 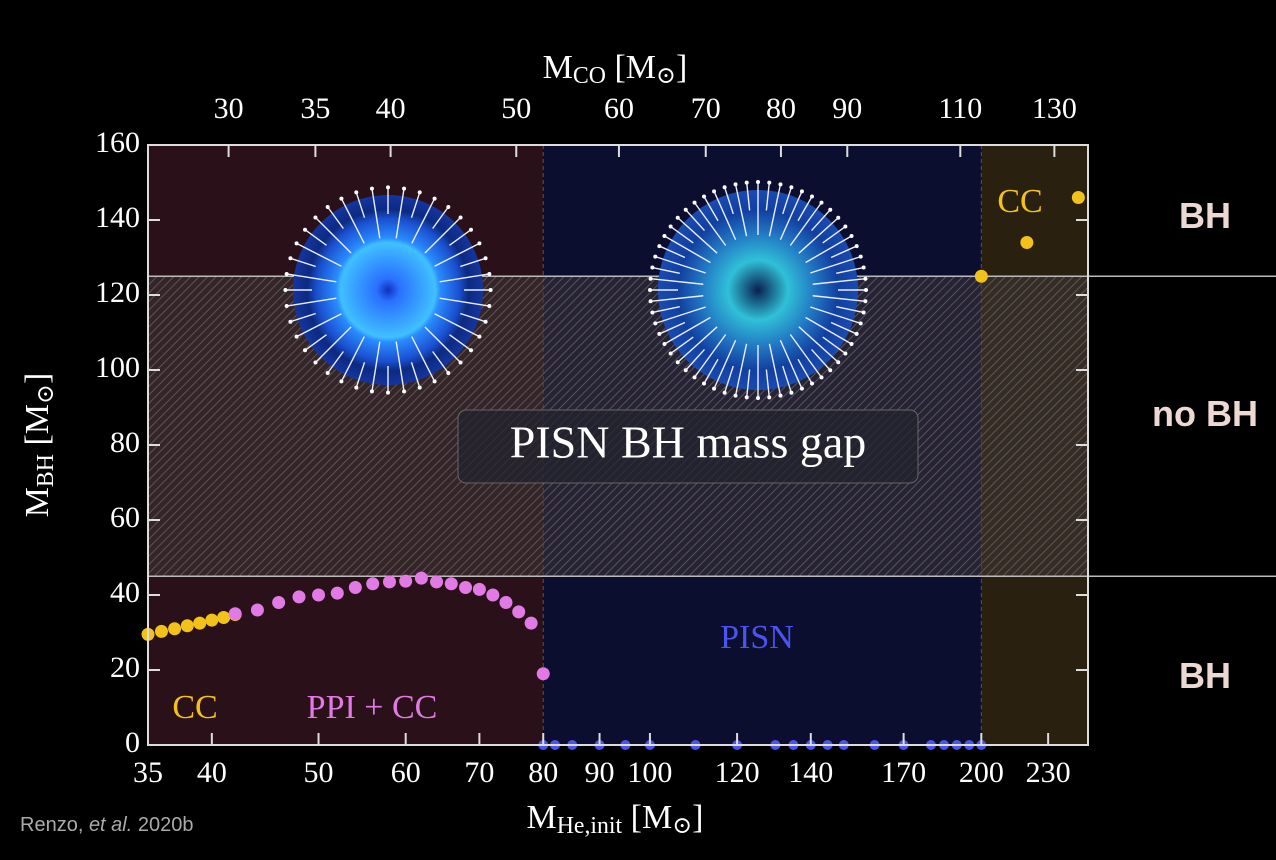 I want to click on side-label: BH, so click(x=1205, y=215).